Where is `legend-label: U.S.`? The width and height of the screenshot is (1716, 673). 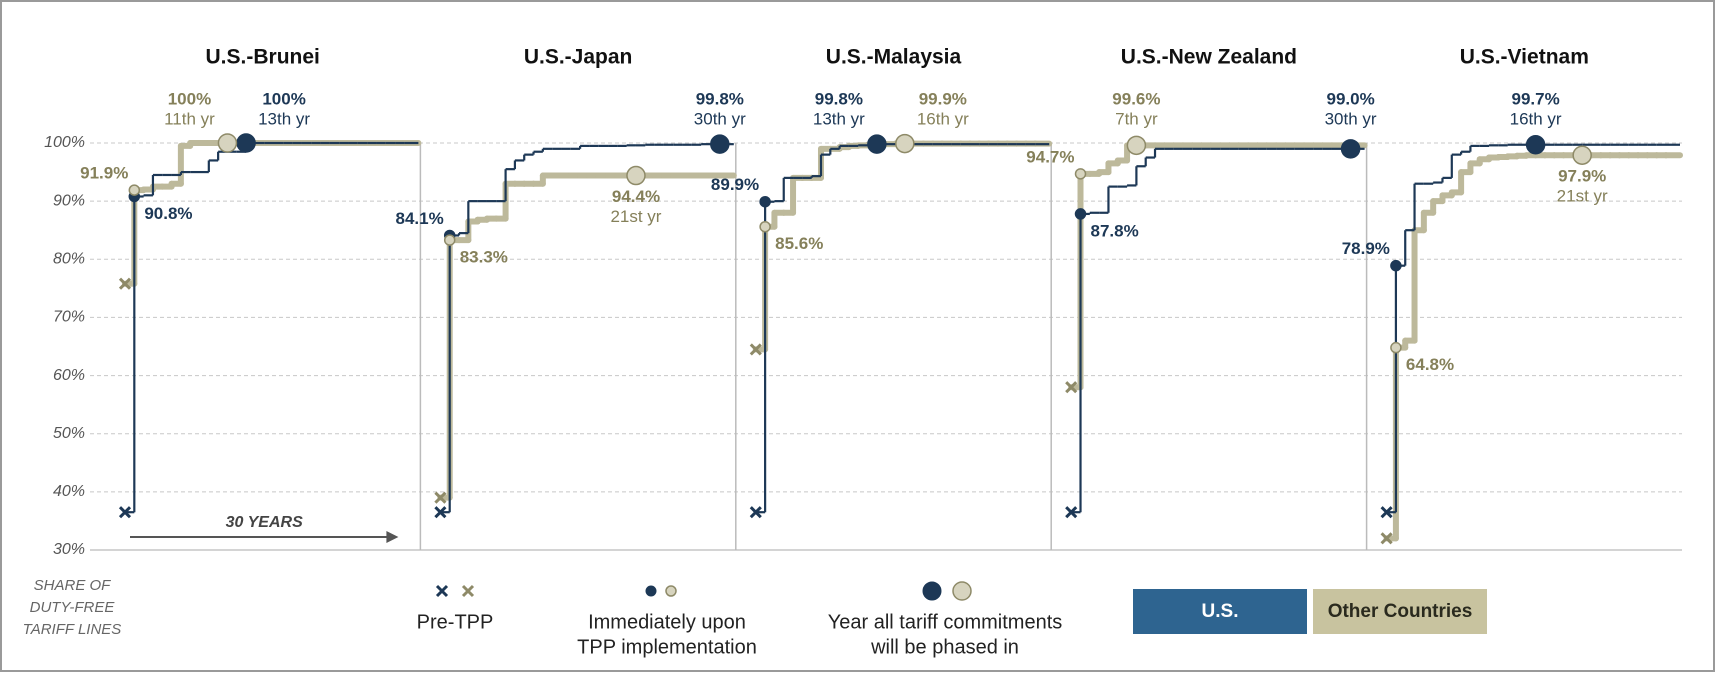
legend-label: U.S. is located at coordinates (1220, 611).